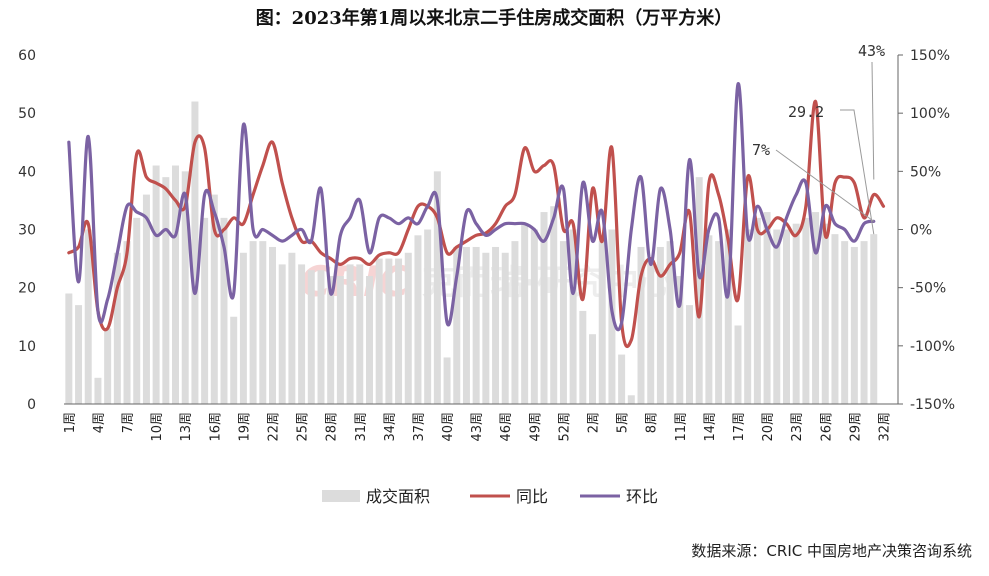  What do you see at coordinates (855, 427) in the screenshot?
I see `x-tick-label-81: 29周` at bounding box center [855, 427].